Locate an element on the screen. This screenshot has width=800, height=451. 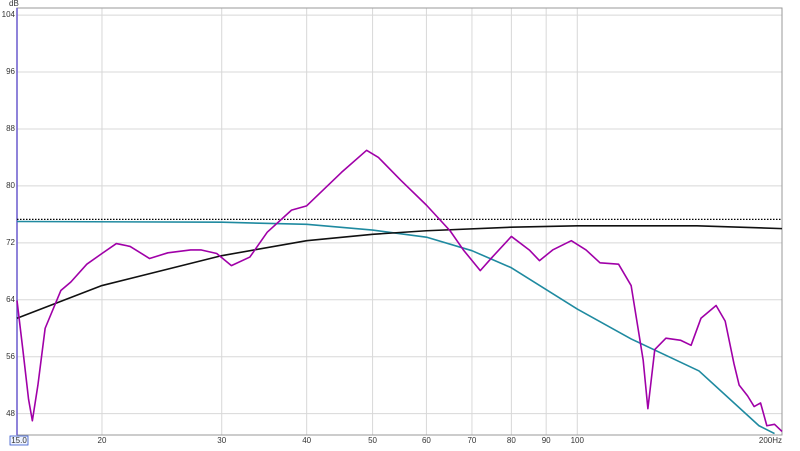
x-tick-label: 50 is located at coordinates (372, 440).